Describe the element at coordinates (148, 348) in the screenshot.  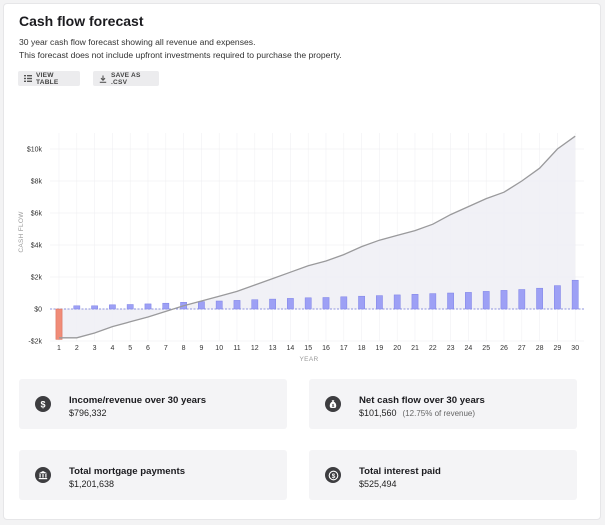
I see `x-tick-label: 6` at that location.